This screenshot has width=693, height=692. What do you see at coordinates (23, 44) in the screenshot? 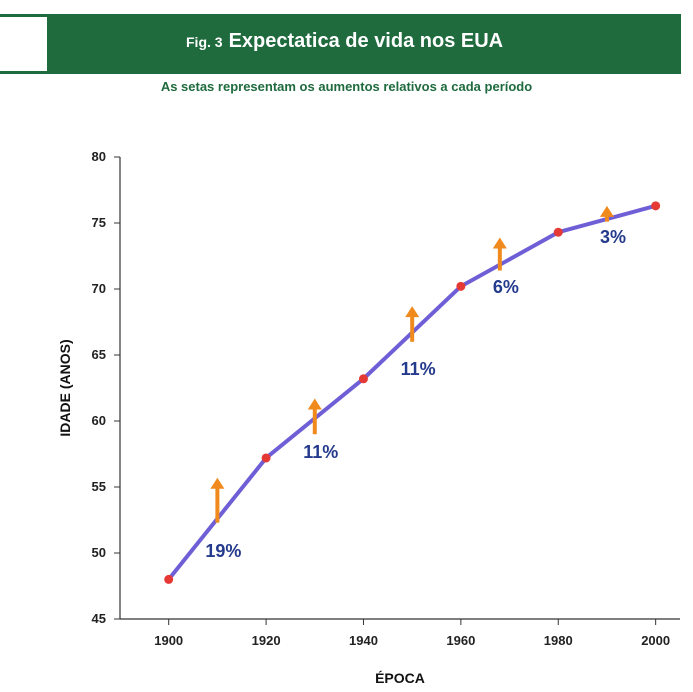
I see `title-left-box` at bounding box center [23, 44].